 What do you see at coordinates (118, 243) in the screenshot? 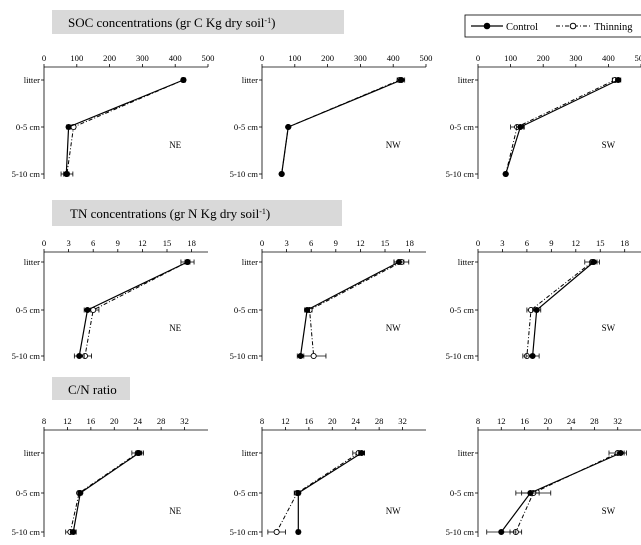
I see `x-tick-label: 9` at bounding box center [118, 243].